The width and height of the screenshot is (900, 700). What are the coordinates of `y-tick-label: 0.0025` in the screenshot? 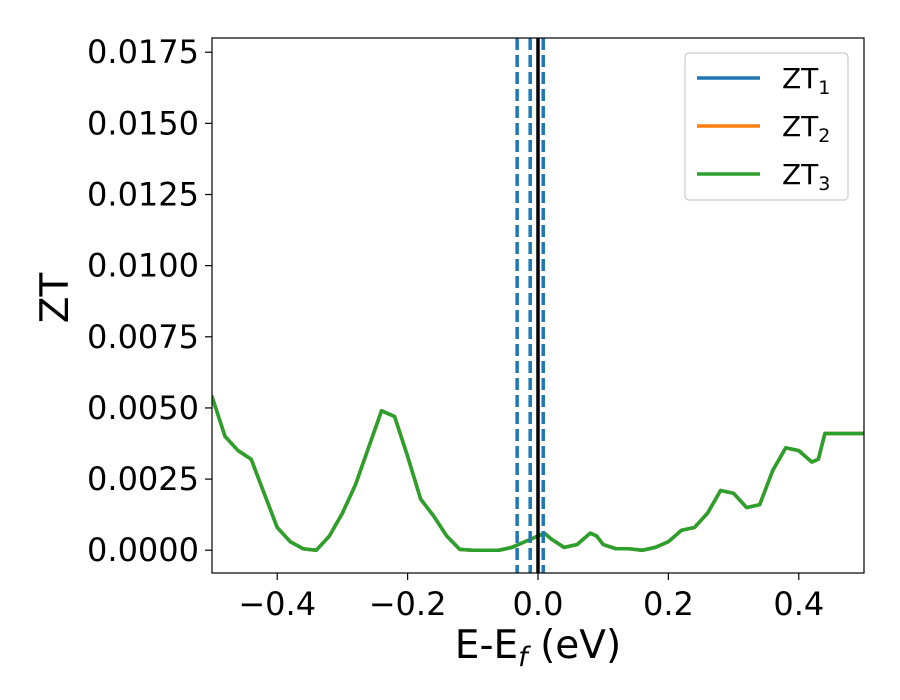 It's located at (143, 479).